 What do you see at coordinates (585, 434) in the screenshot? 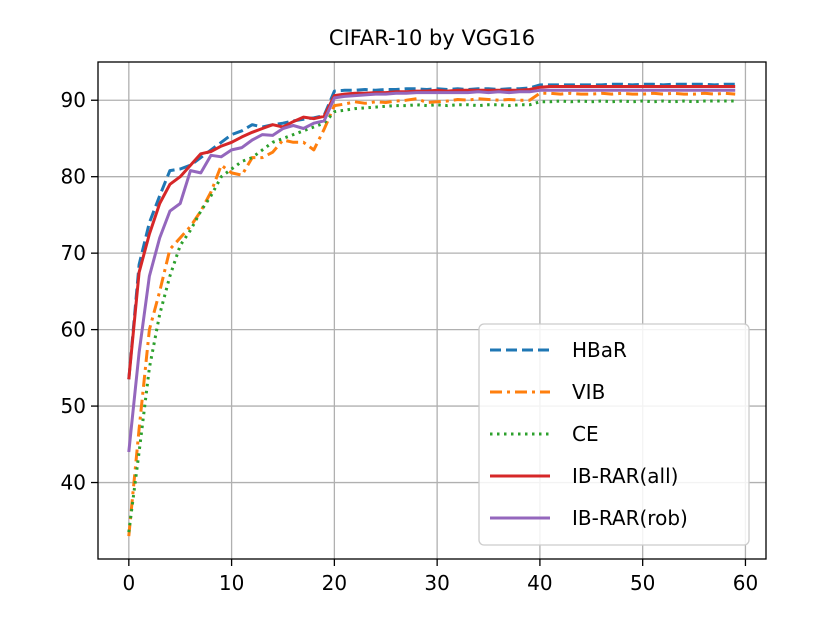
I see `legend-label: CE` at bounding box center [585, 434].